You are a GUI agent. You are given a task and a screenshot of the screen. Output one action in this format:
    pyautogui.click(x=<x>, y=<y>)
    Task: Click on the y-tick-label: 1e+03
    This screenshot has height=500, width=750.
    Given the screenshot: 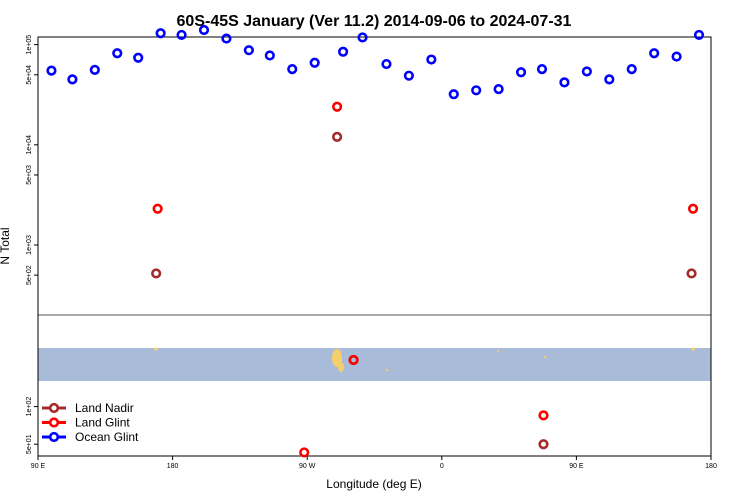 What is the action you would take?
    pyautogui.click(x=29, y=245)
    